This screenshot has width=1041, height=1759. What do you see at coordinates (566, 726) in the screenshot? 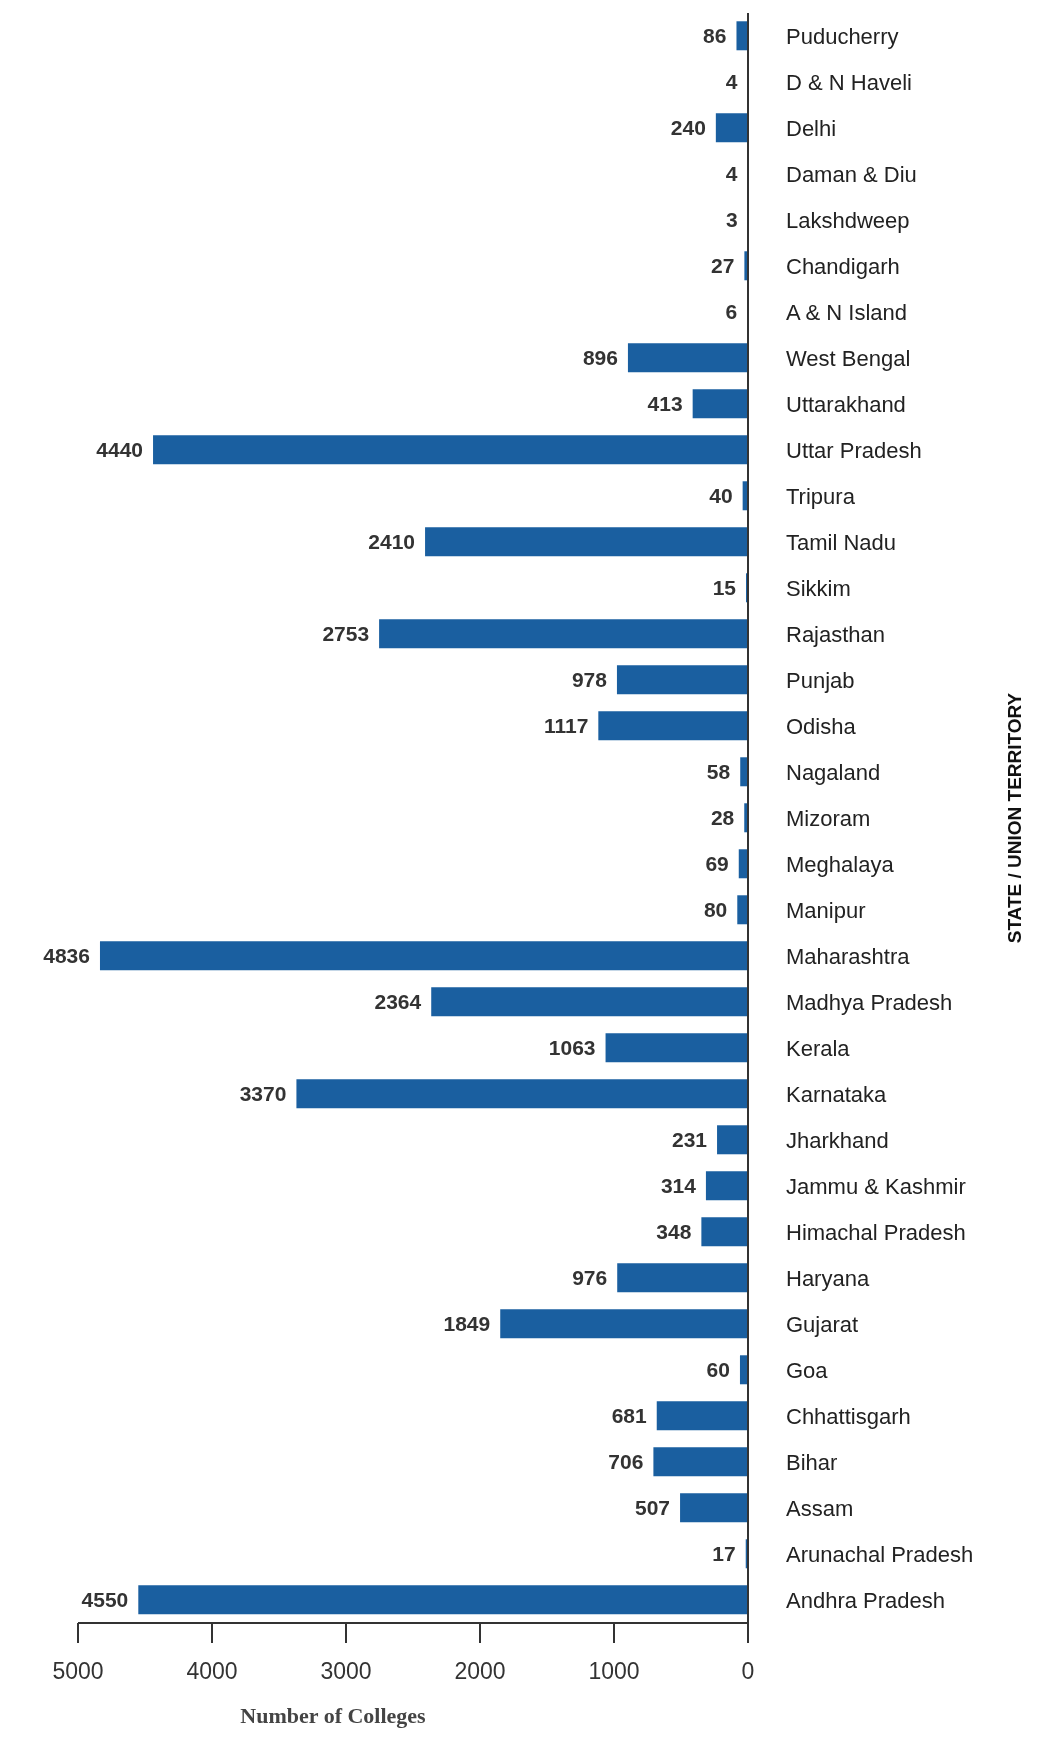
I see `data-label: 1117` at bounding box center [566, 726].